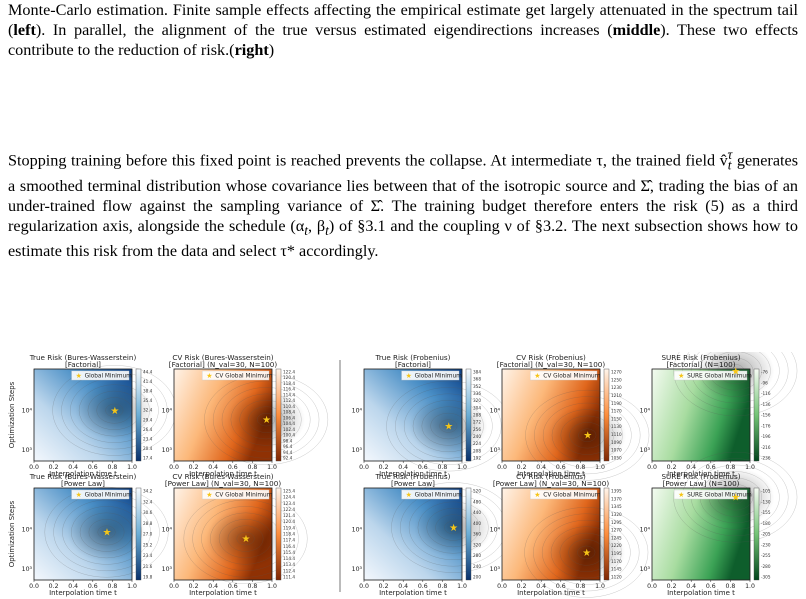 This screenshot has width=806, height=599. I want to click on colorbar-tick-label: 1195, so click(616, 553).